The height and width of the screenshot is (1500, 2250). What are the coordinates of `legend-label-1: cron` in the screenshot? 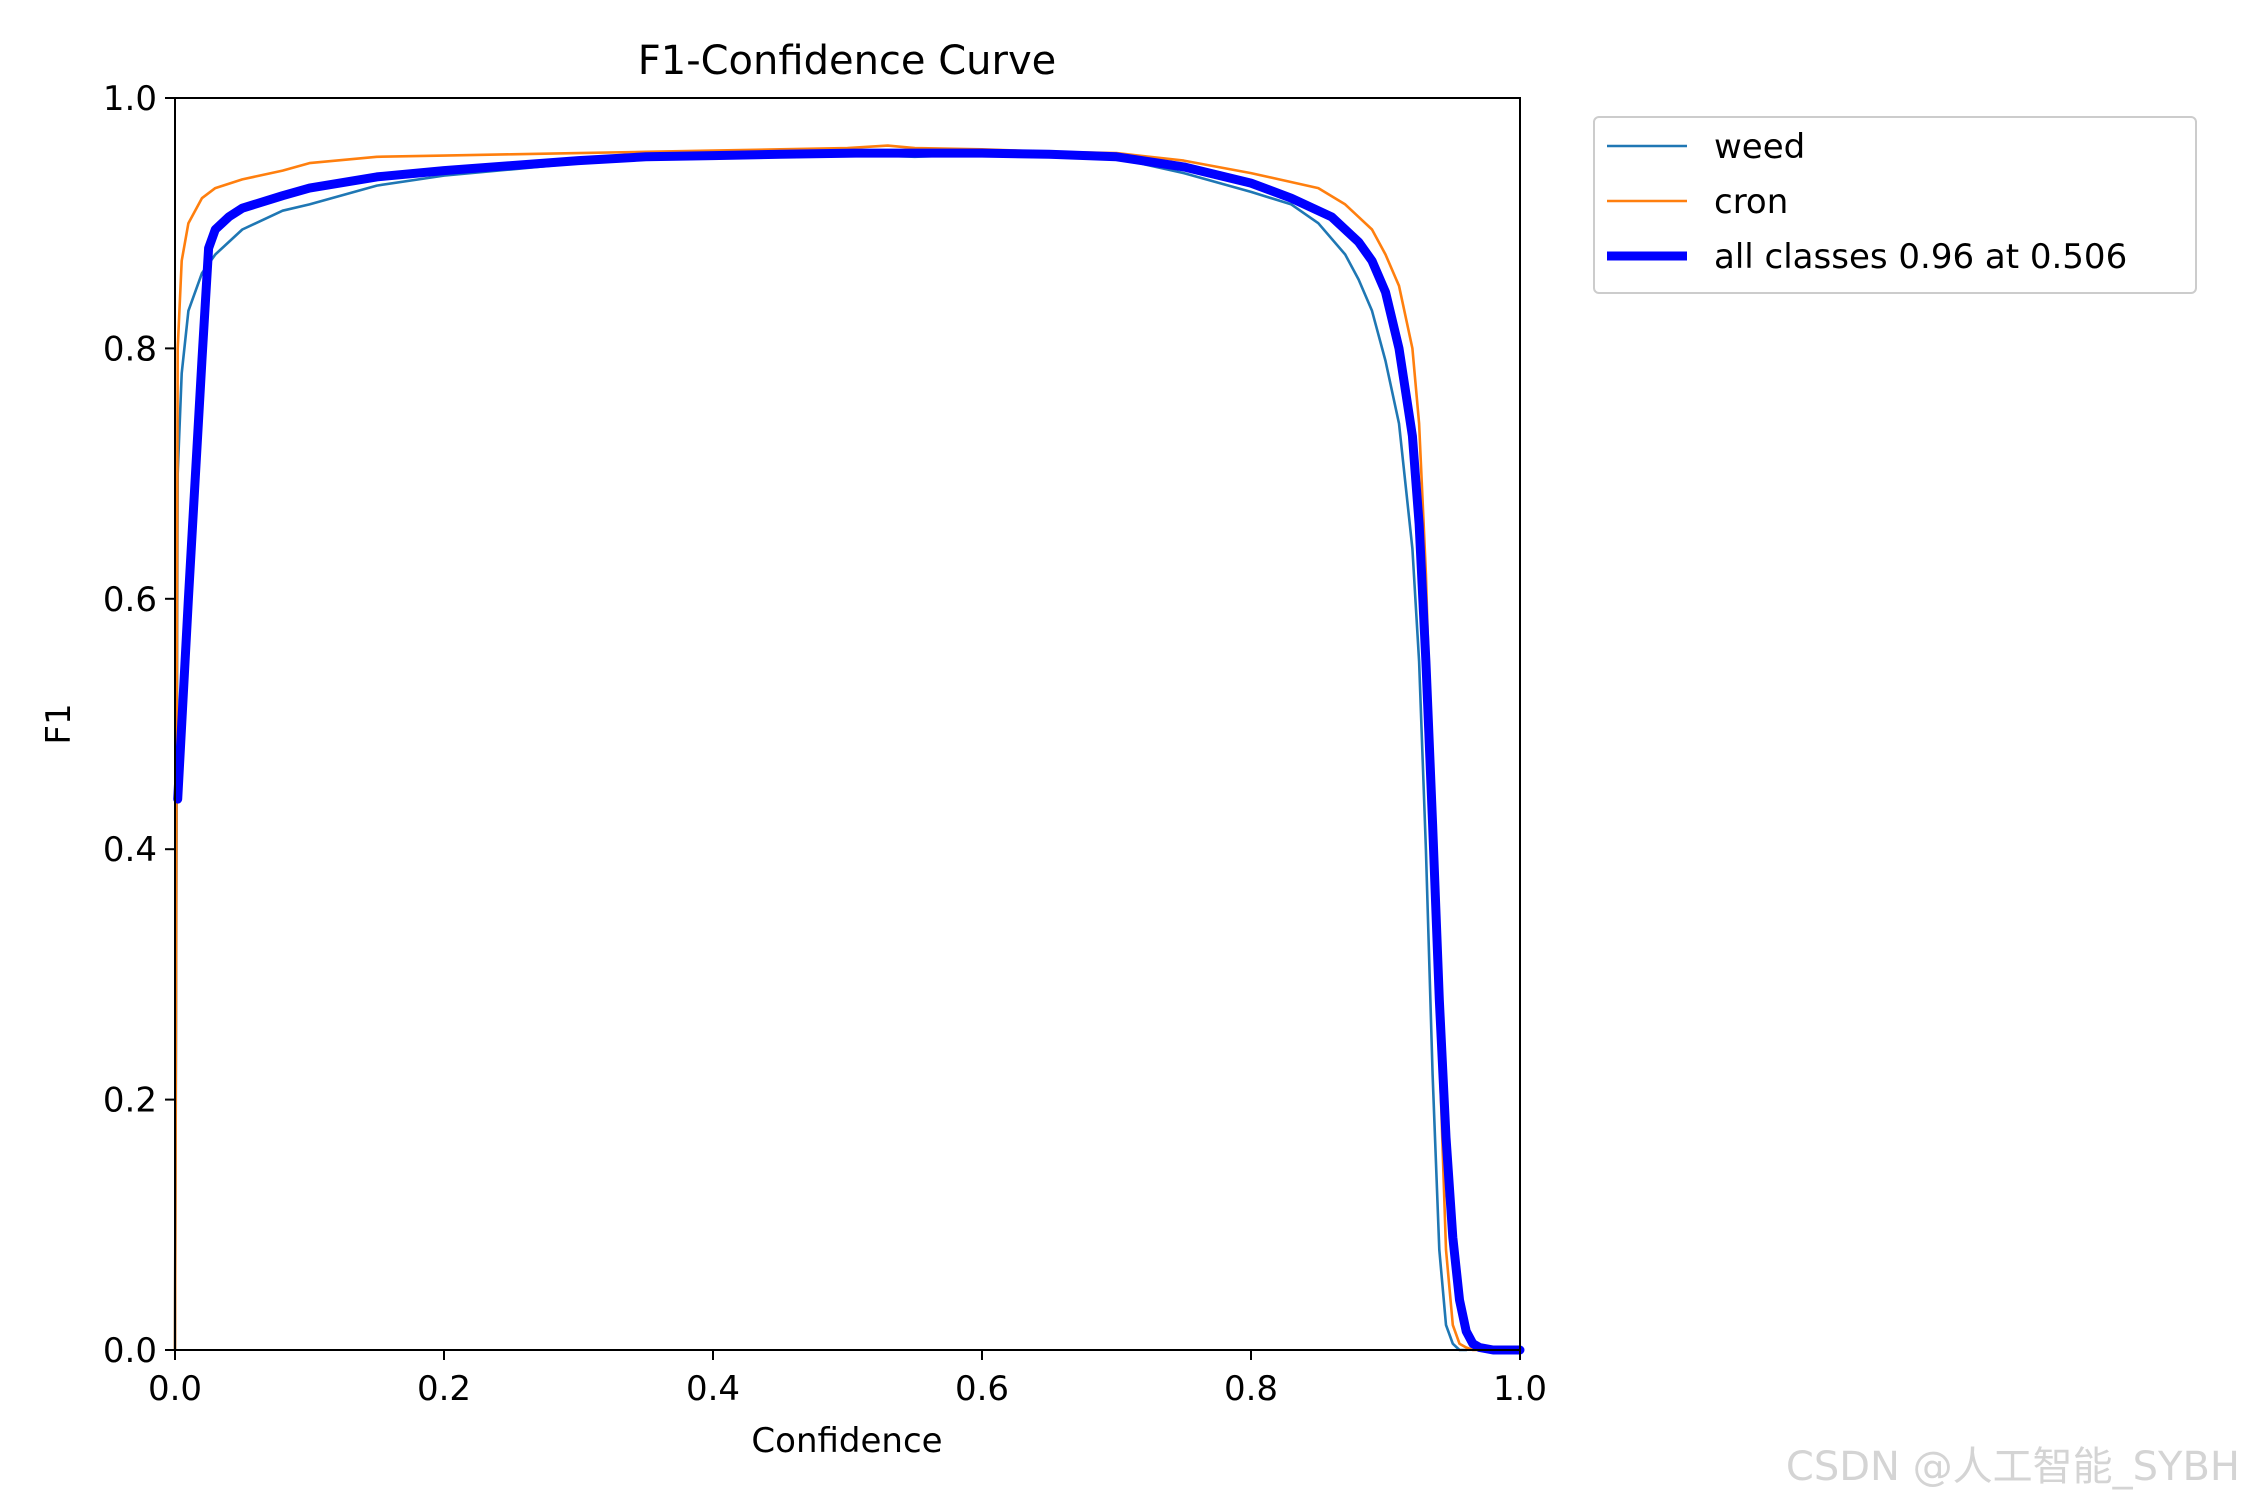 It's located at (1751, 202).